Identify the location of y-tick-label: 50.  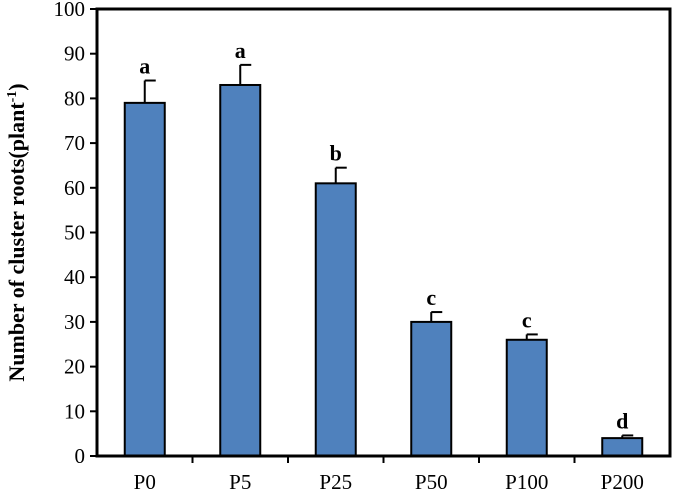
(74, 233).